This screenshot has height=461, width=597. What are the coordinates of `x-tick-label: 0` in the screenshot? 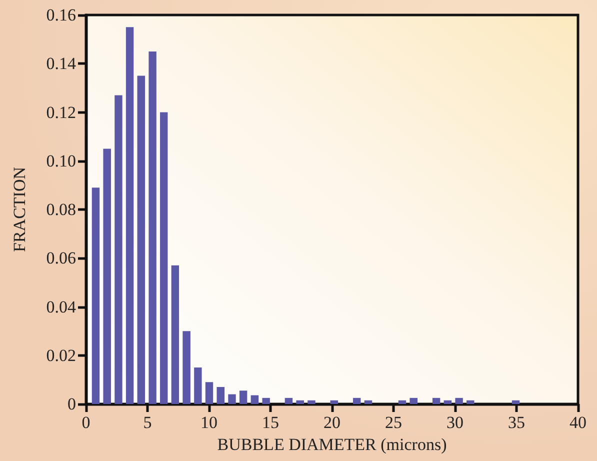 It's located at (86, 422).